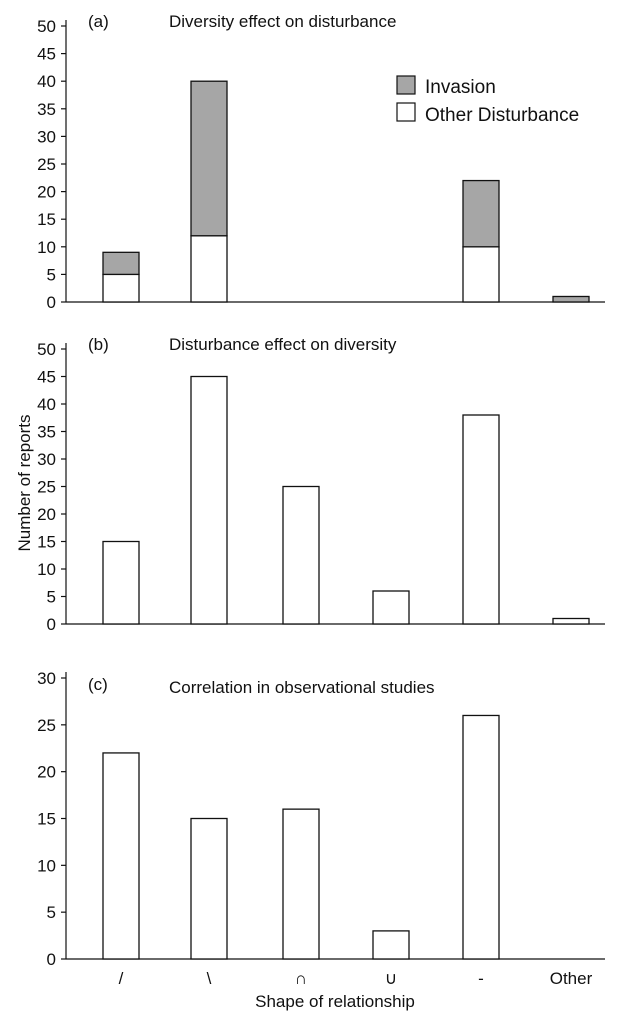 The height and width of the screenshot is (1016, 618). What do you see at coordinates (302, 687) in the screenshot?
I see `panel-title-3: Correlation in observational studies` at bounding box center [302, 687].